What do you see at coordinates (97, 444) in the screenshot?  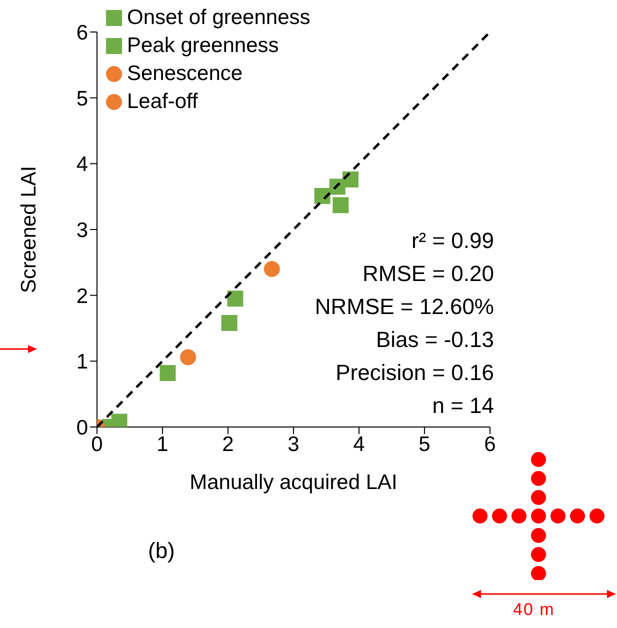 I see `x-tick-label: 0` at bounding box center [97, 444].